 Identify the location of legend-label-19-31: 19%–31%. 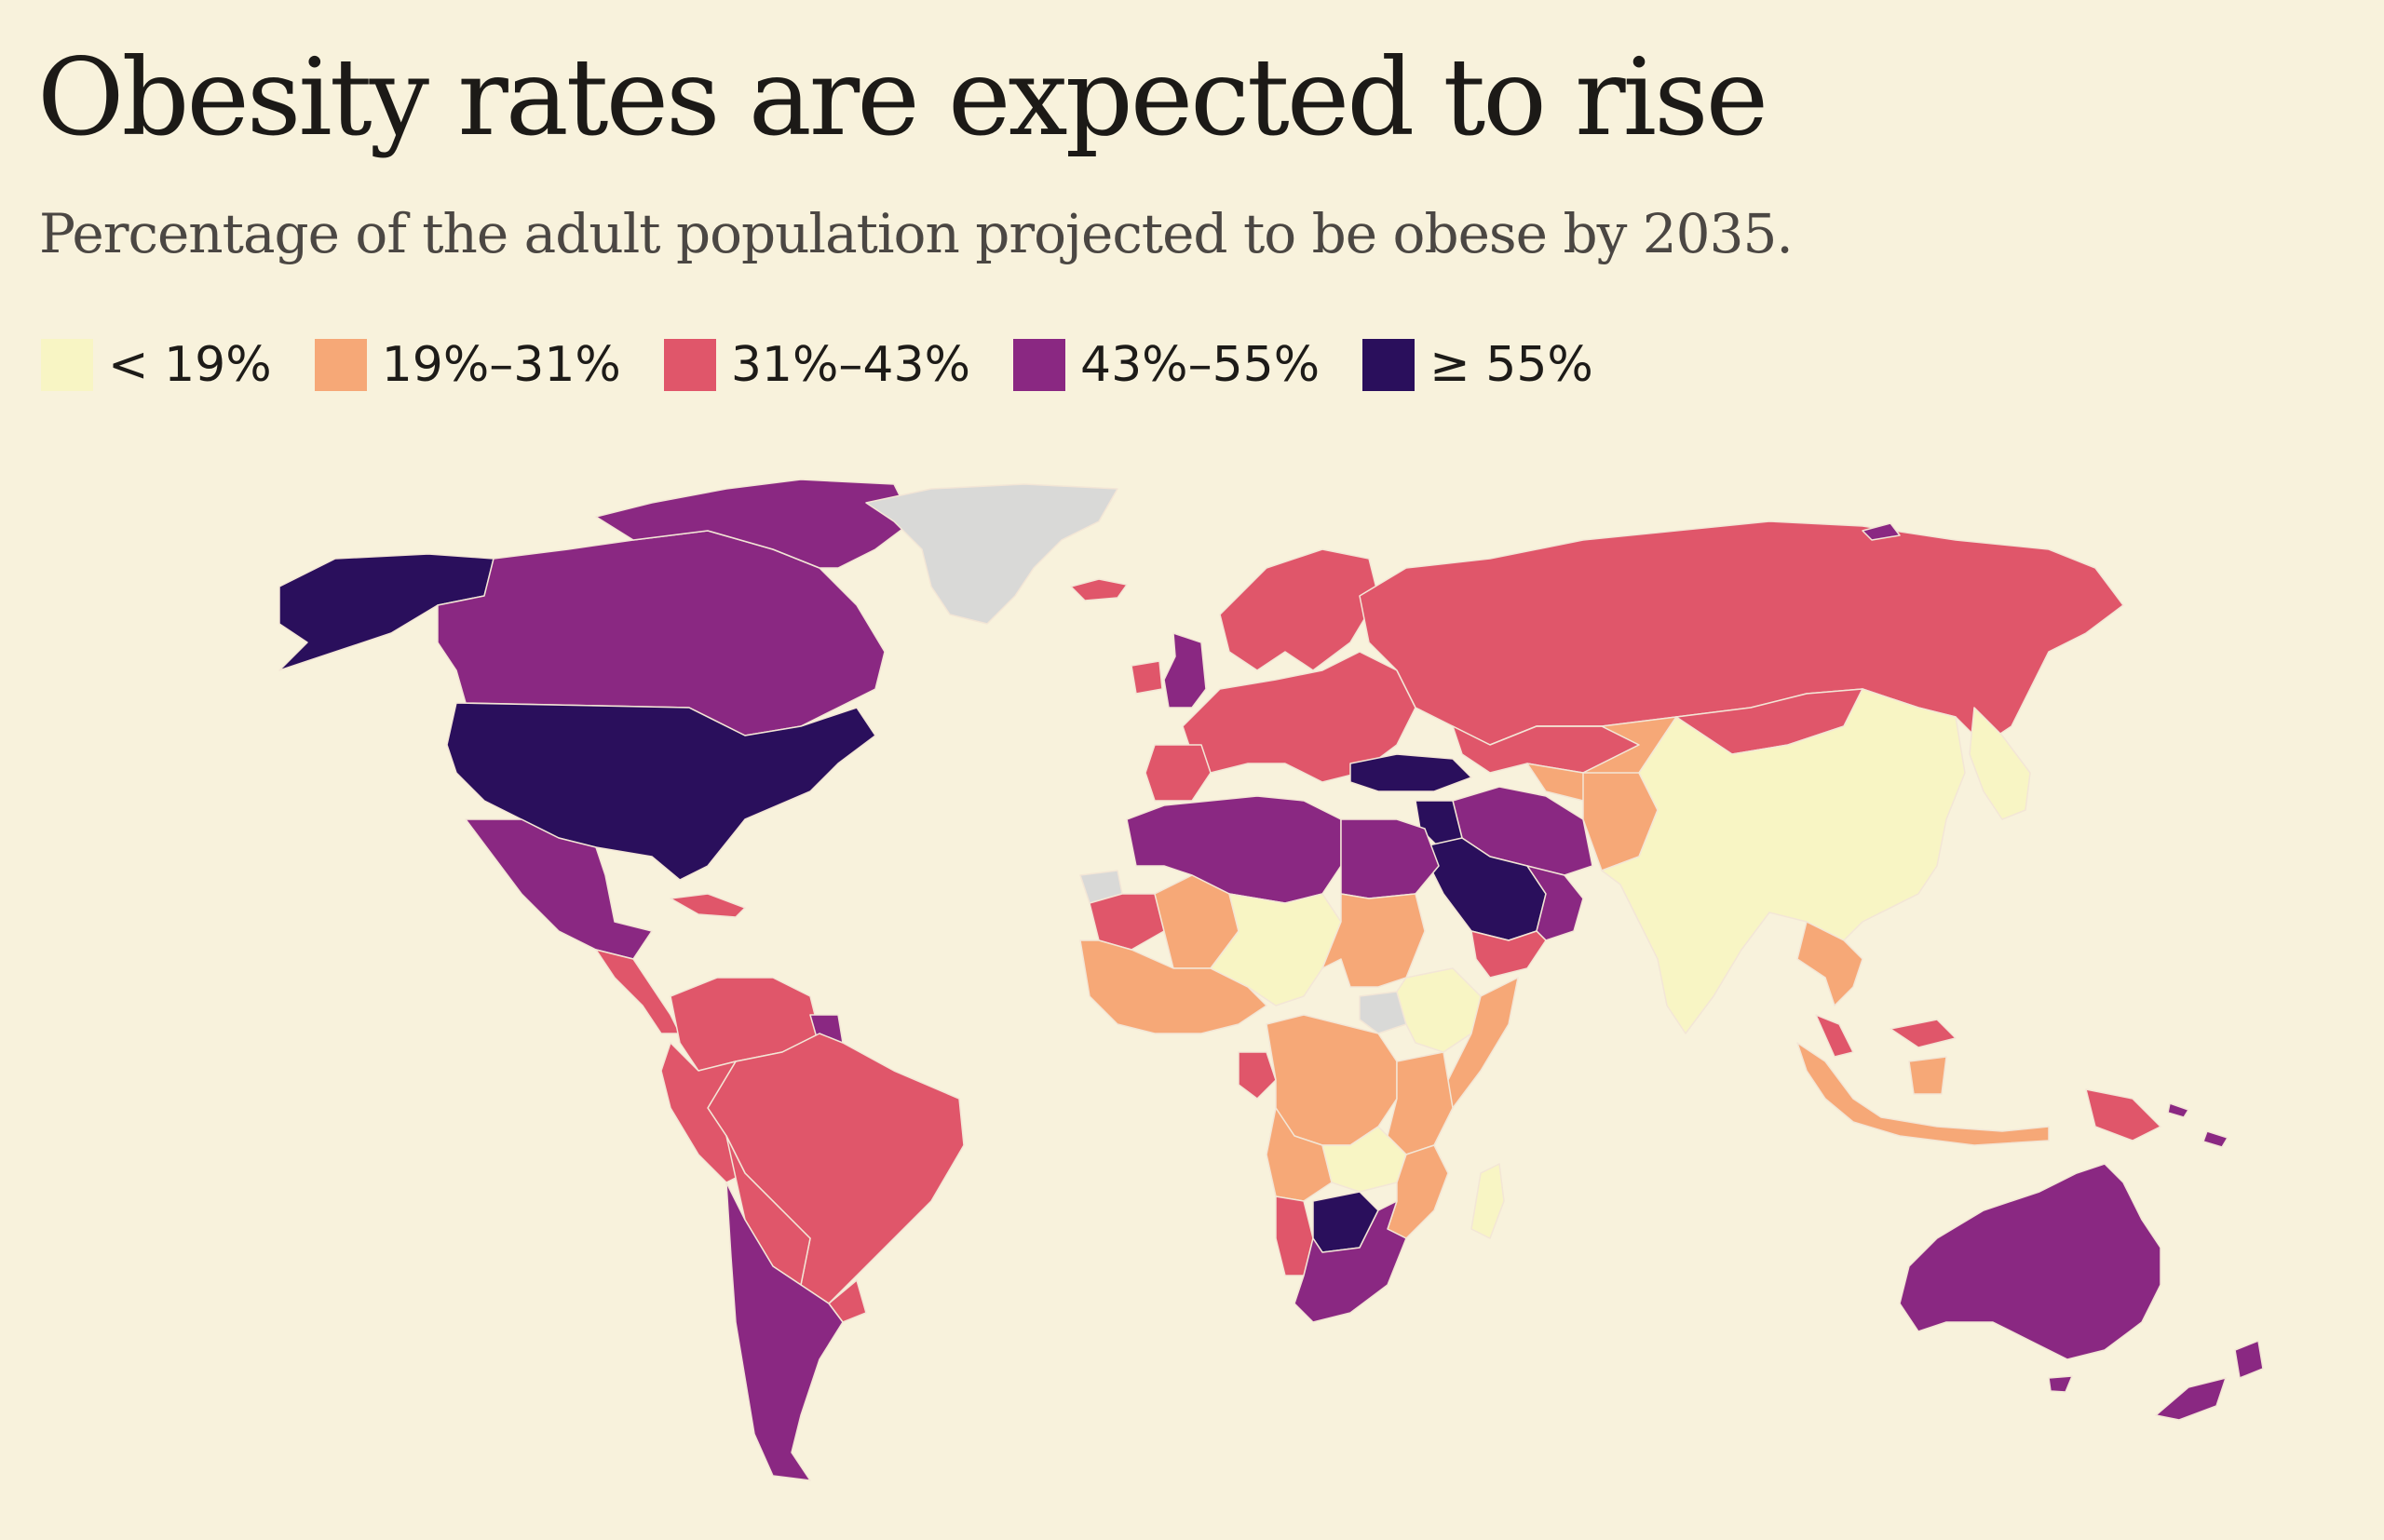
(501, 365).